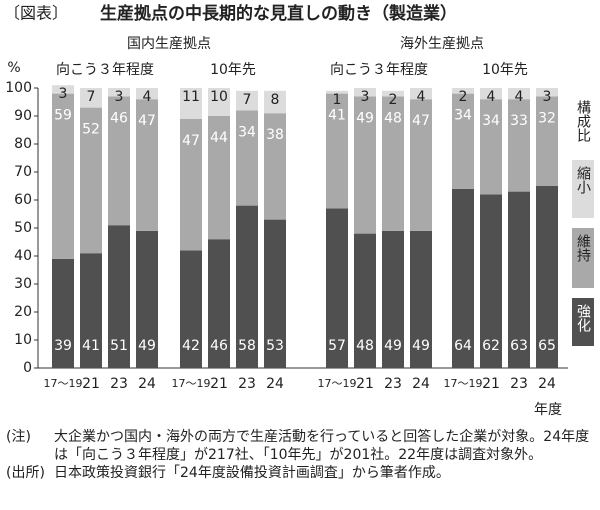 The height and width of the screenshot is (510, 600). I want to click on value-label: 62, so click(491, 346).